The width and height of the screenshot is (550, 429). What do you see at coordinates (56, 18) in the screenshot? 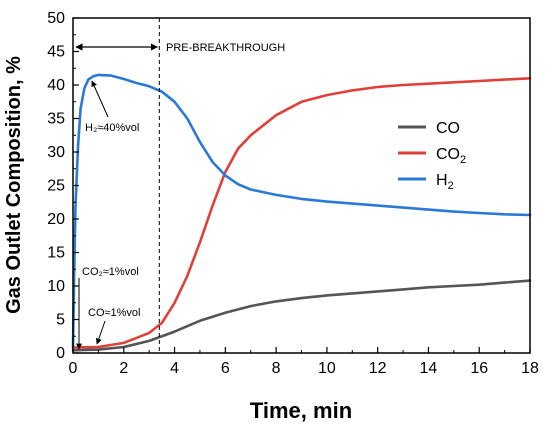
I see `y-tick-label: 50` at bounding box center [56, 18].